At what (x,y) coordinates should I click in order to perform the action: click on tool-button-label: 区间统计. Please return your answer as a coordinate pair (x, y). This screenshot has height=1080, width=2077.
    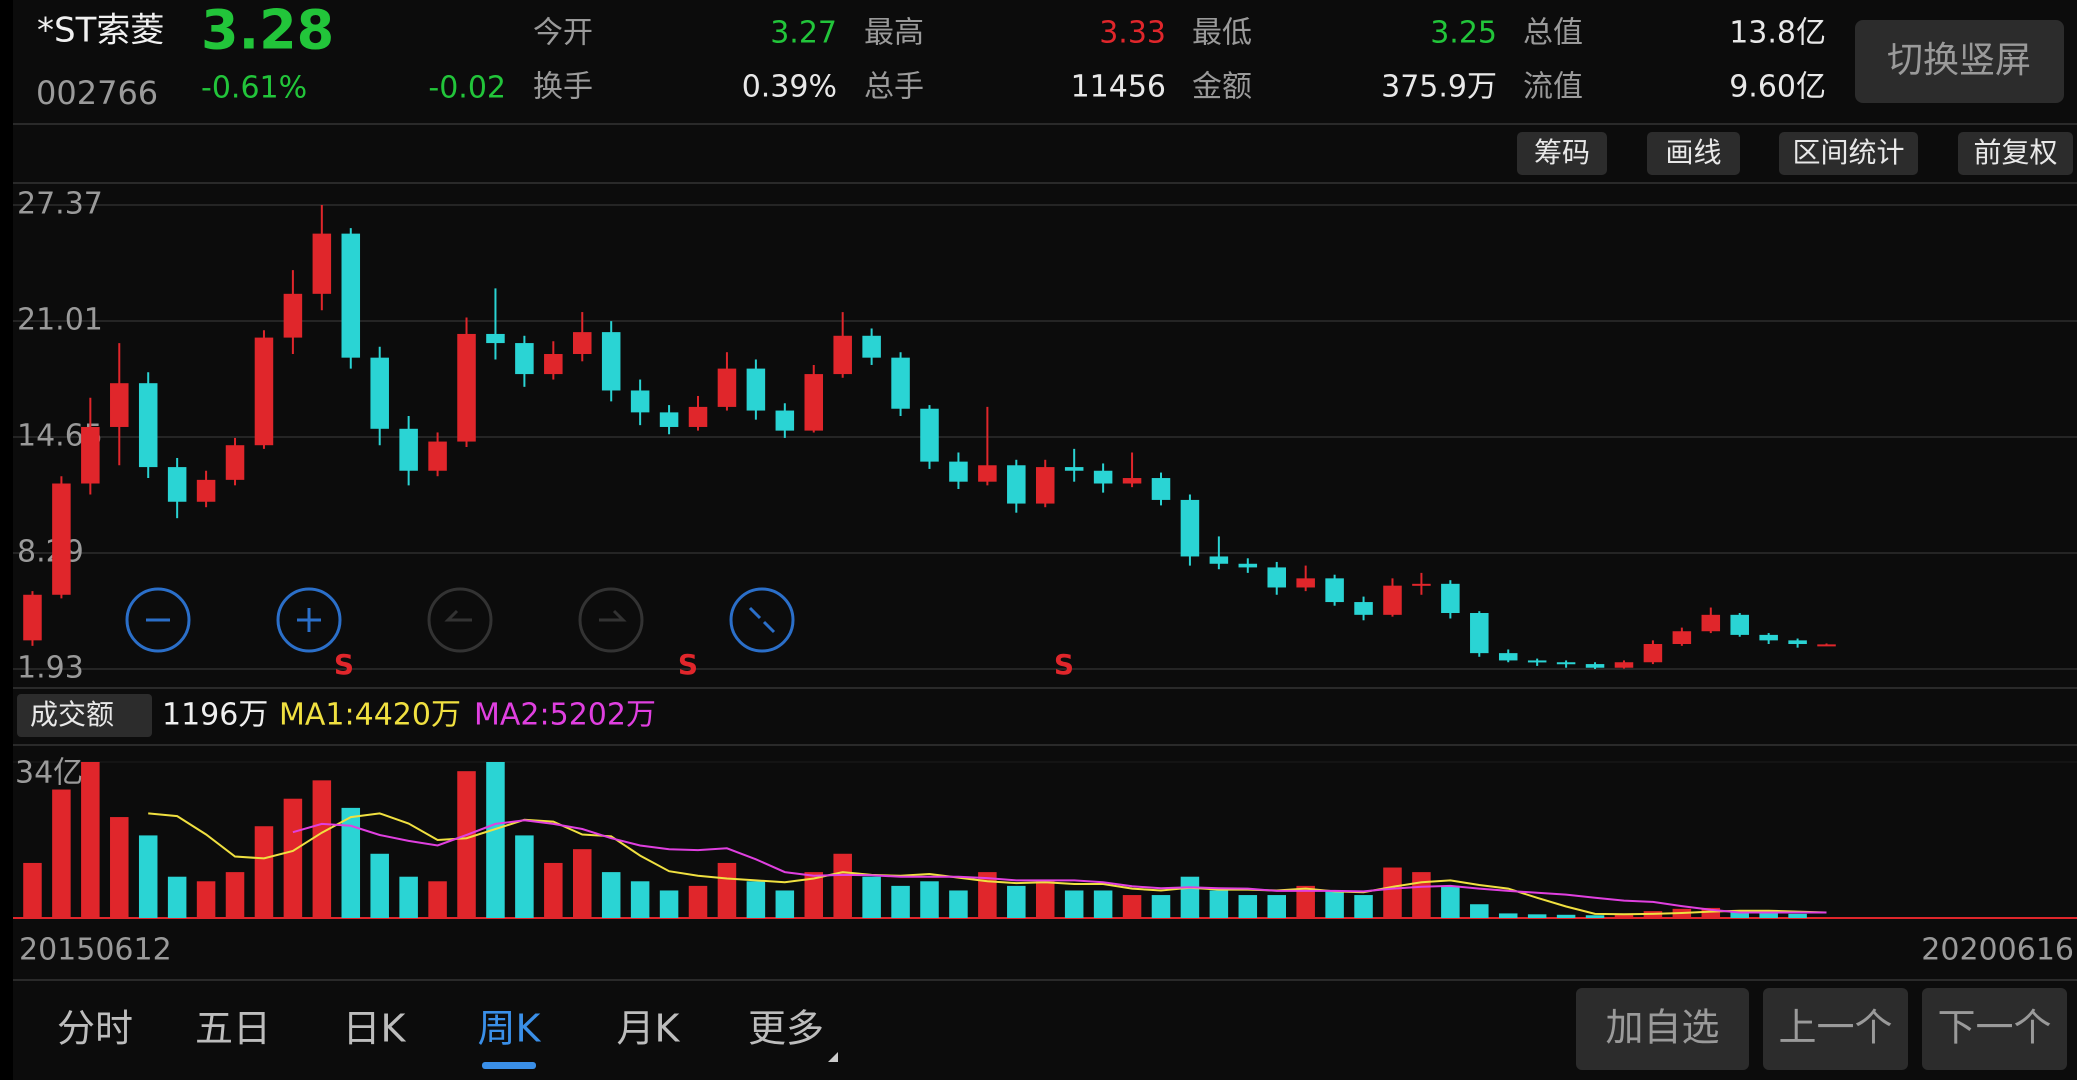
    Looking at the image, I should click on (1848, 152).